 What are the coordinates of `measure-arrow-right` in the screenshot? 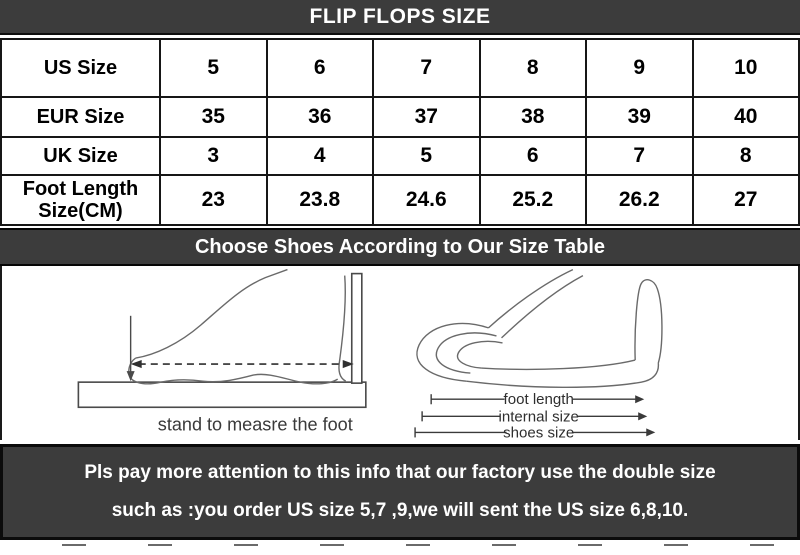 It's located at (348, 364).